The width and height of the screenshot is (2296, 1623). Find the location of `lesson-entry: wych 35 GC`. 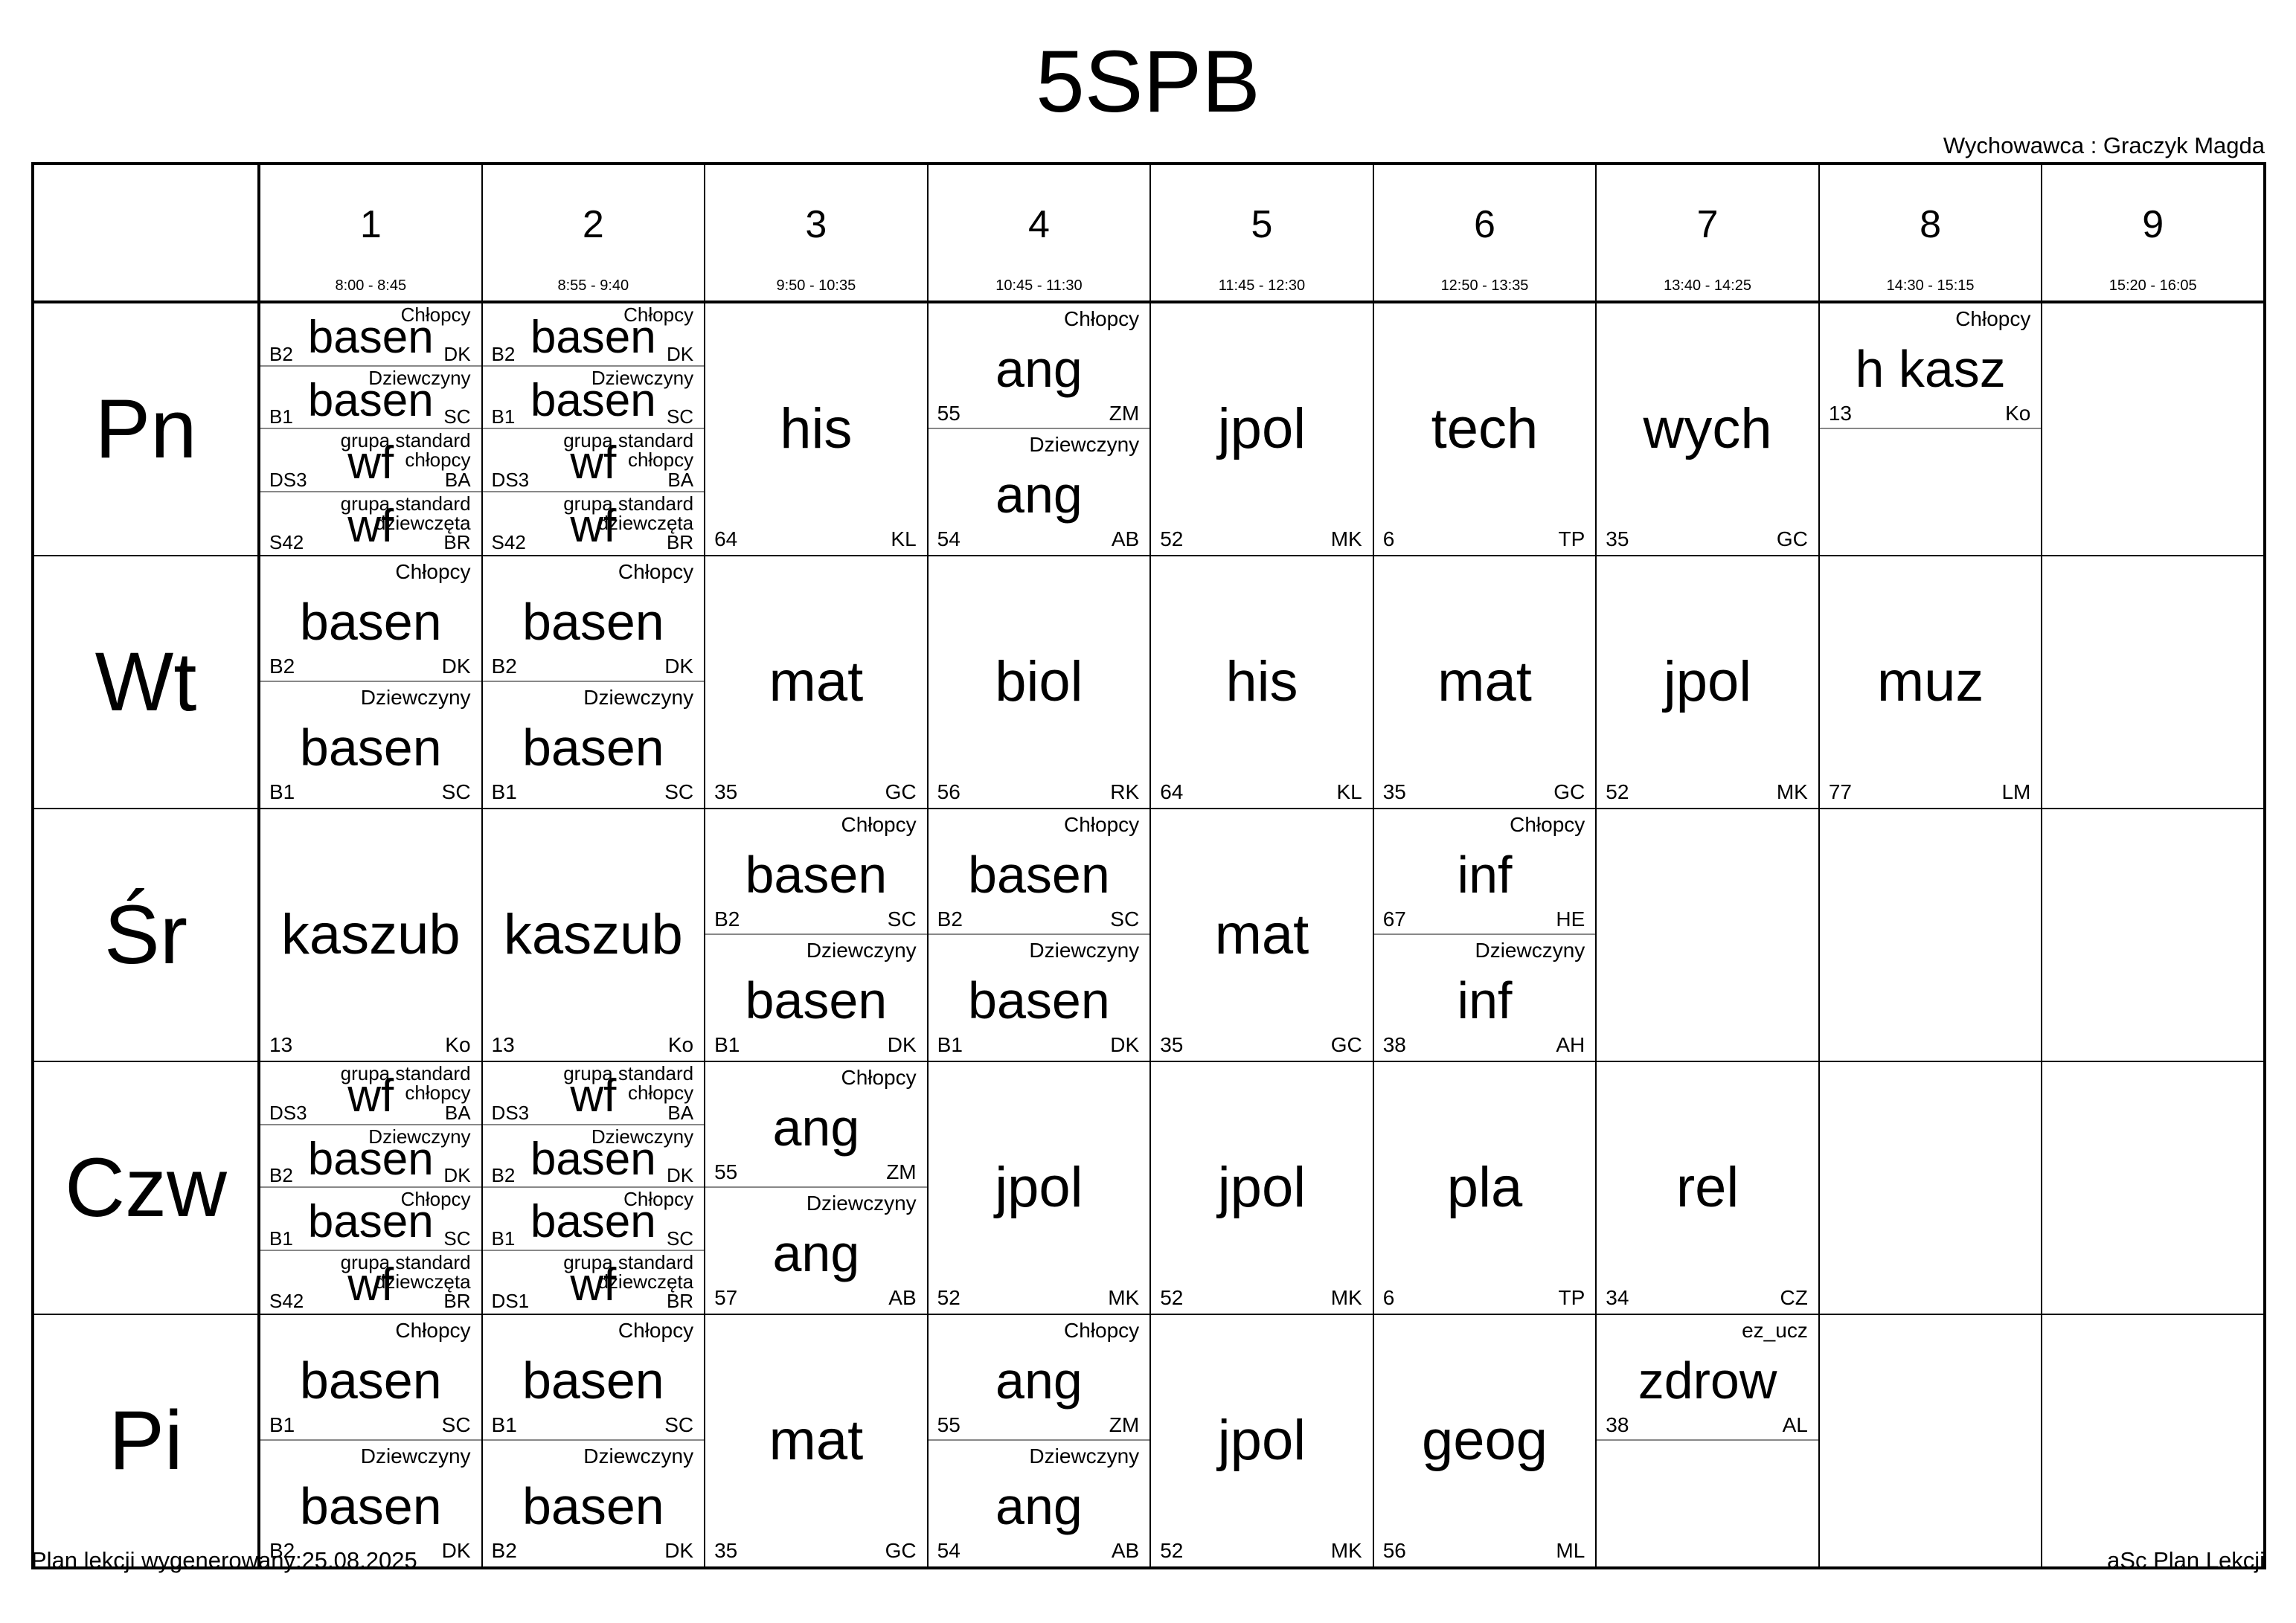

lesson-entry: wych 35 GC is located at coordinates (1707, 428).